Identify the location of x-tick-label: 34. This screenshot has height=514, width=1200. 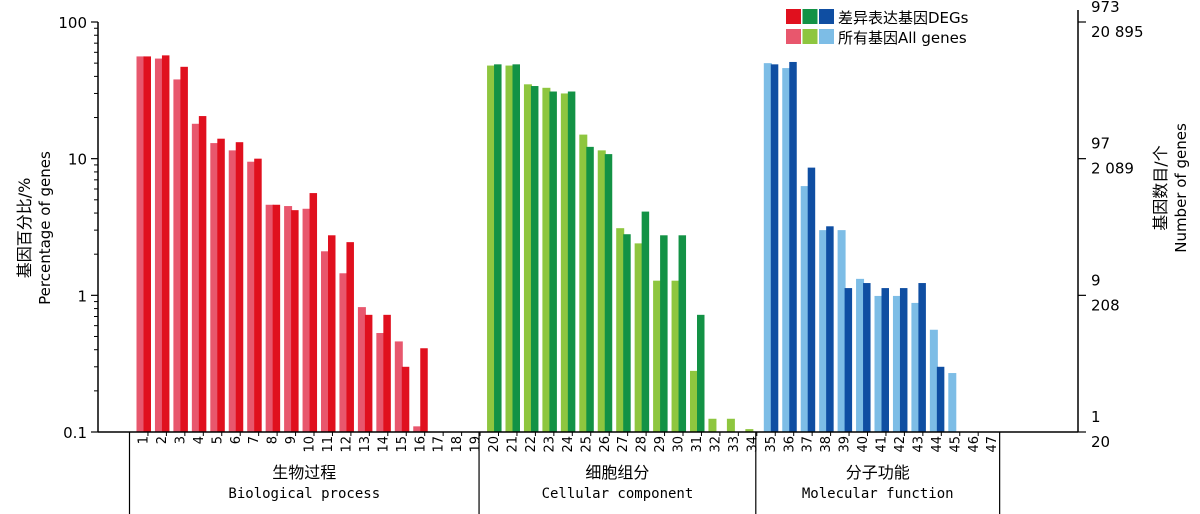
(752, 444).